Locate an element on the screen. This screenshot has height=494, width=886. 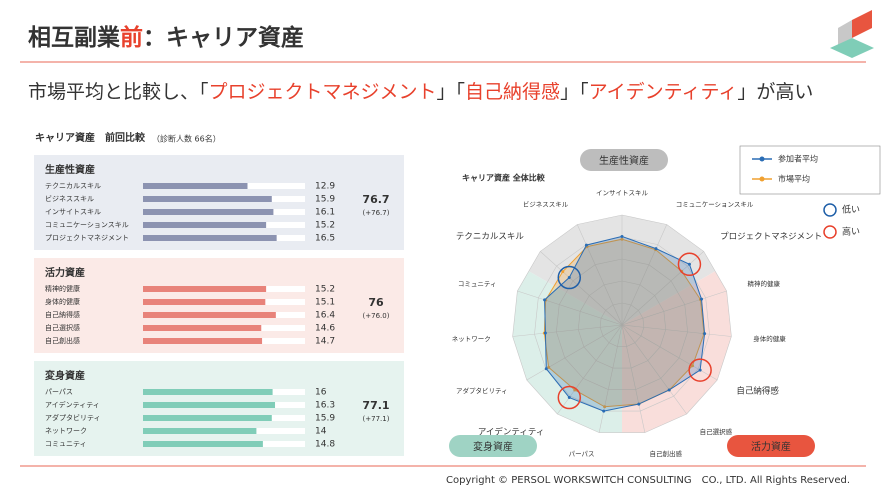
group-total: 76 is located at coordinates (376, 302).